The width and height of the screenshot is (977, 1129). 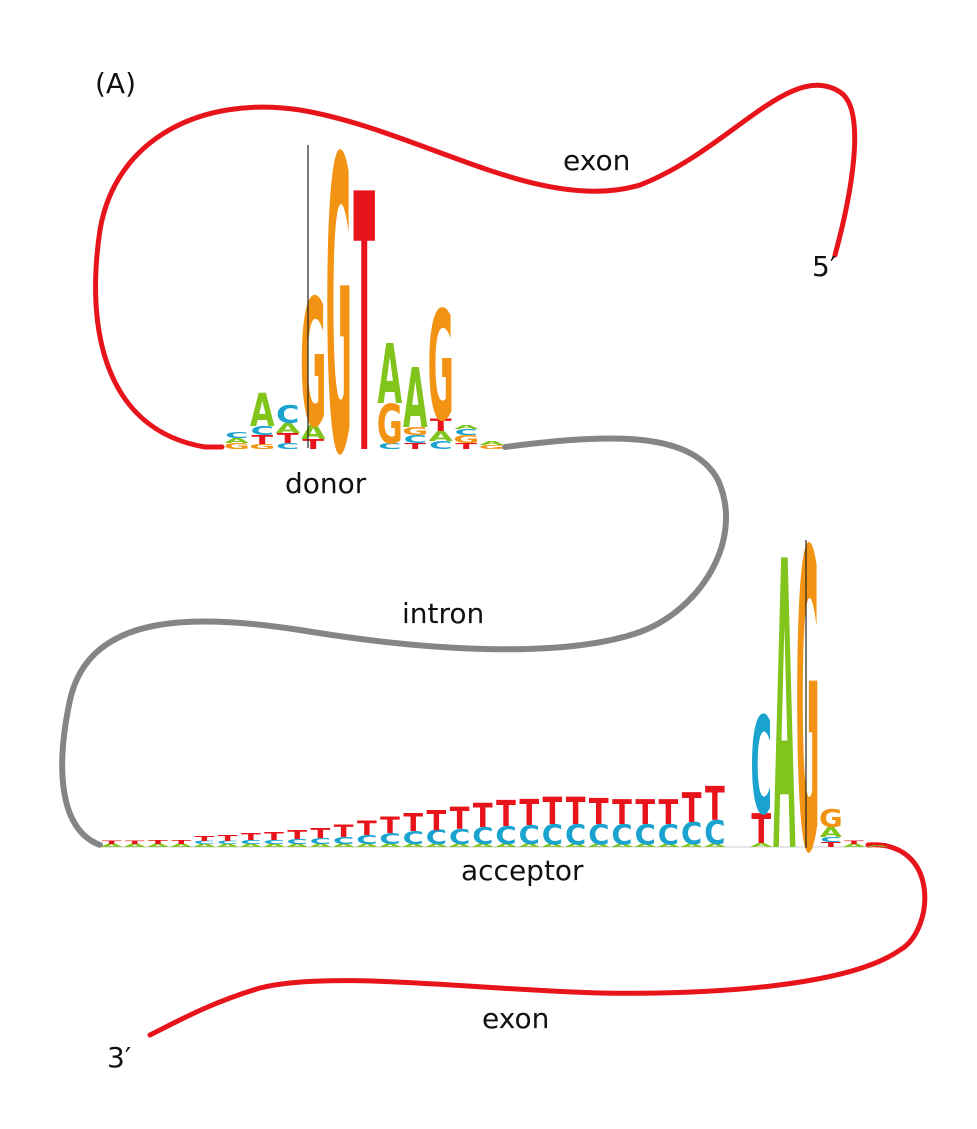 What do you see at coordinates (320, 842) in the screenshot?
I see `acceptor-letter-C-col10: C` at bounding box center [320, 842].